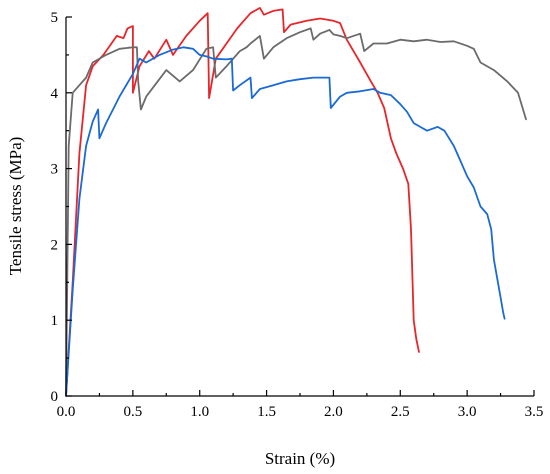 The width and height of the screenshot is (550, 474). What do you see at coordinates (15, 206) in the screenshot?
I see `y-axis-title: Tensile stress (MPa)` at bounding box center [15, 206].